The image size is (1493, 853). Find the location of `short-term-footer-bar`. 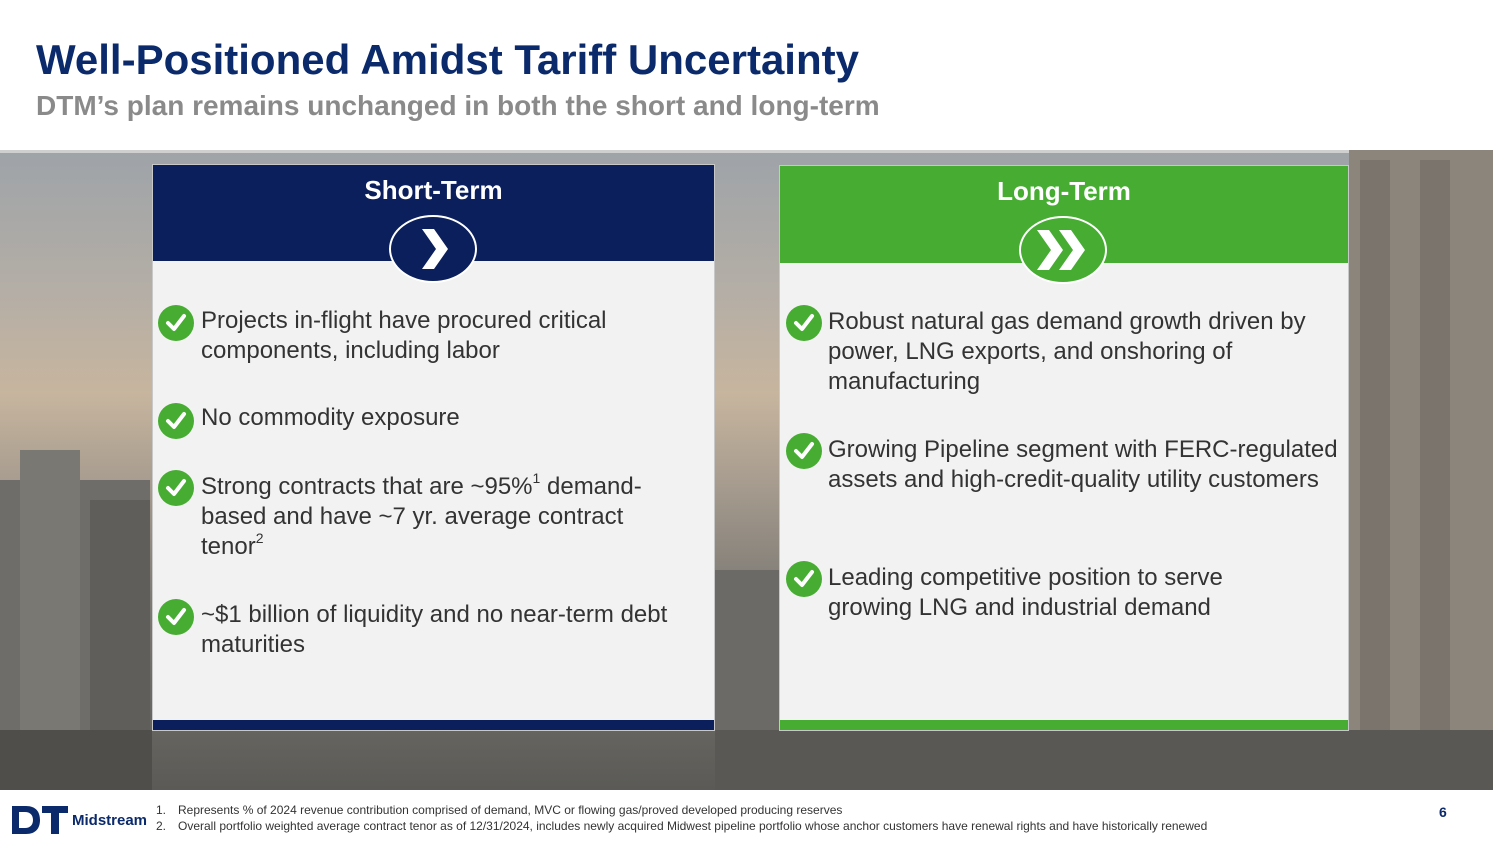

short-term-footer-bar is located at coordinates (433, 725).